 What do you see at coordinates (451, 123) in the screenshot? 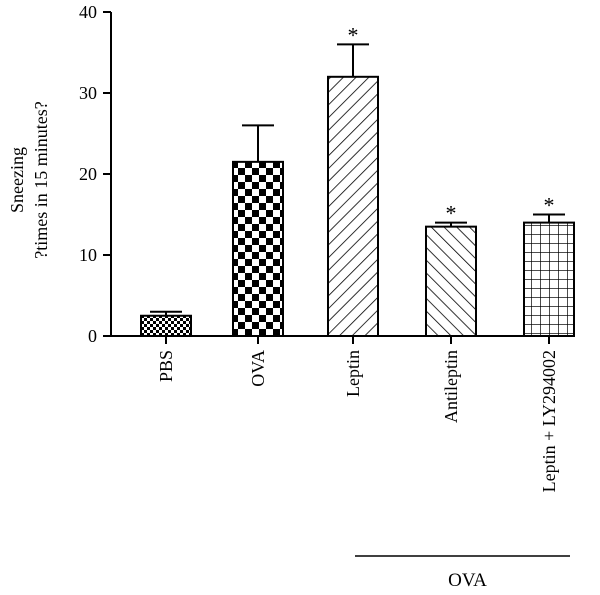
I see `significance-markers: * * *` at bounding box center [451, 123].